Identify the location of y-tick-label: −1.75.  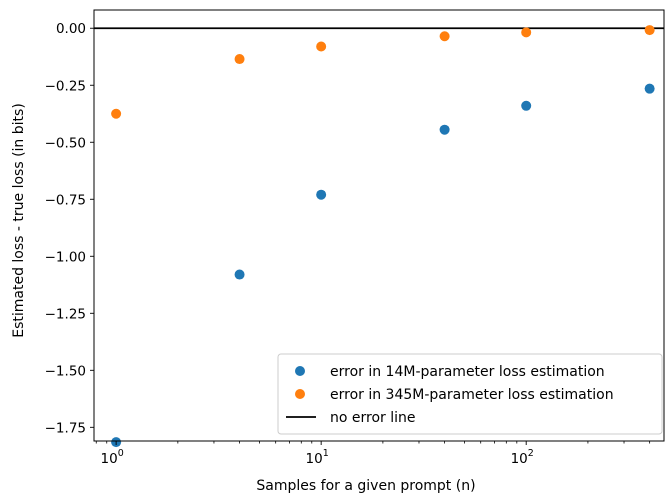
(65, 428).